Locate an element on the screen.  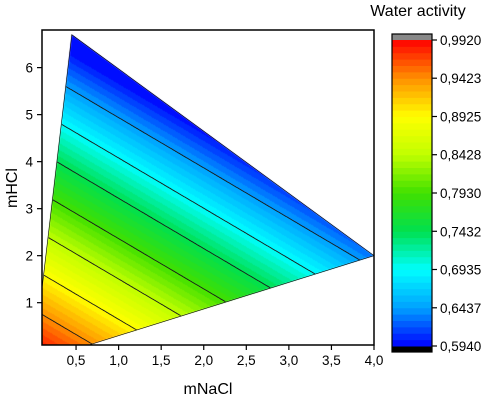
x-tick-label: 1,5 is located at coordinates (161, 360).